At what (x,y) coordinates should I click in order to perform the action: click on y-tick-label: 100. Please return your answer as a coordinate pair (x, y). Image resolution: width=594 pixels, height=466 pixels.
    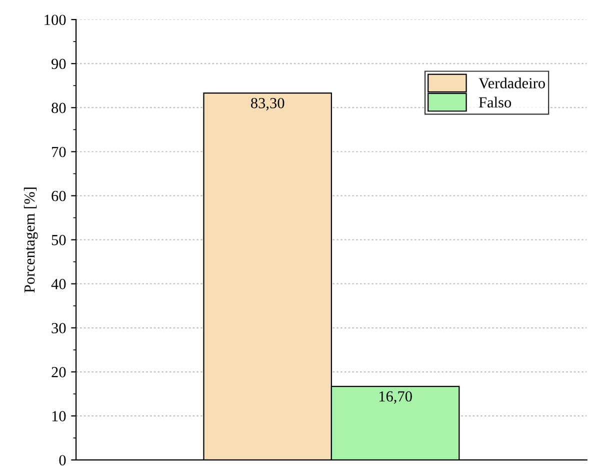
    Looking at the image, I should click on (55, 20).